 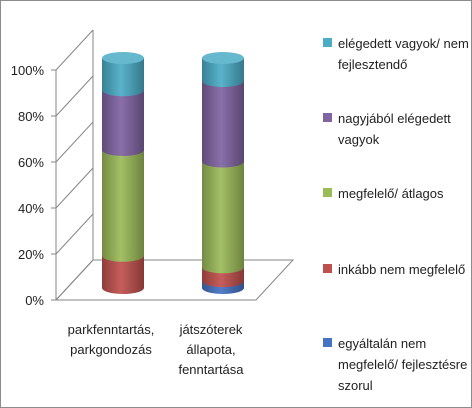 What do you see at coordinates (210, 349) in the screenshot?
I see `category-label: állapota,` at bounding box center [210, 349].